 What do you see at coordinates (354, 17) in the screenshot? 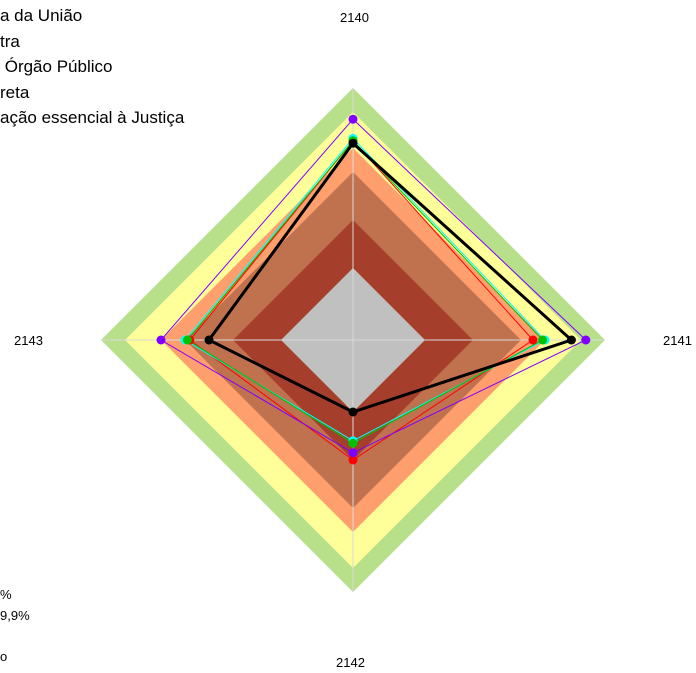
I see `axis-label-2140: 2140` at bounding box center [354, 17].